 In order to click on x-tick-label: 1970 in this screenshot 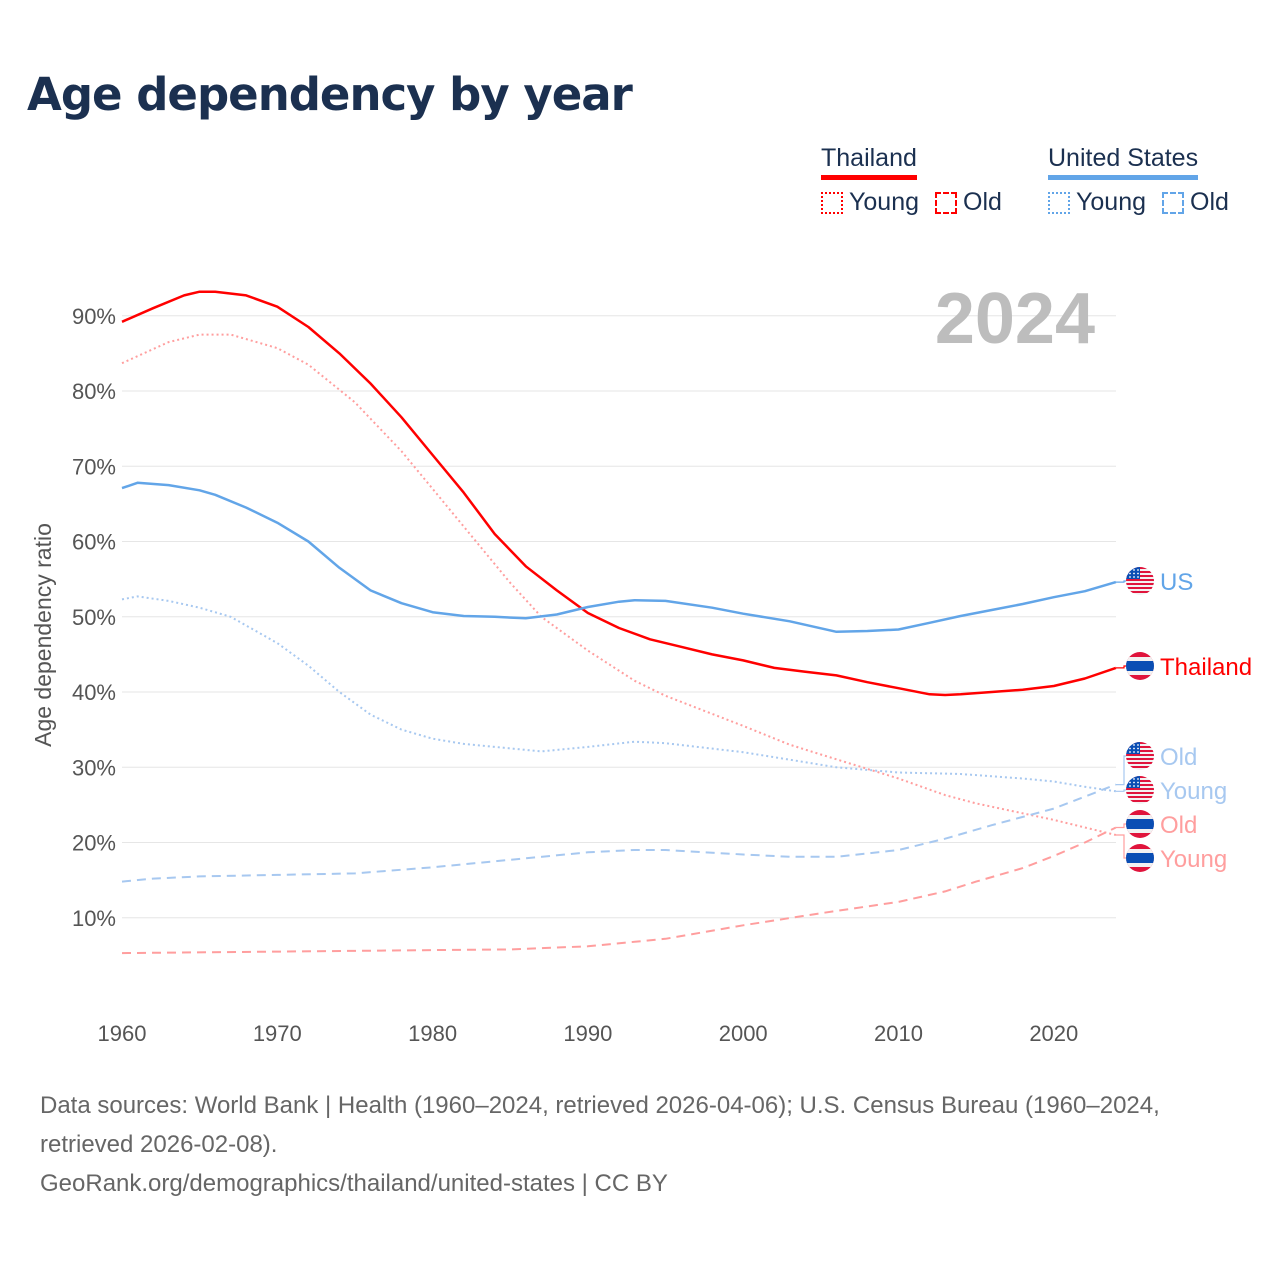, I will do `click(277, 1033)`.